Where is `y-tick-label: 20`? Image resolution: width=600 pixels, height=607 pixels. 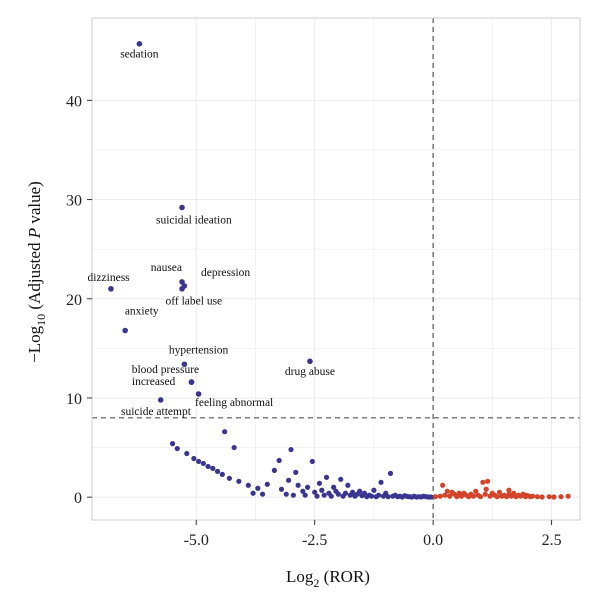 y-tick-label: 20 is located at coordinates (74, 300).